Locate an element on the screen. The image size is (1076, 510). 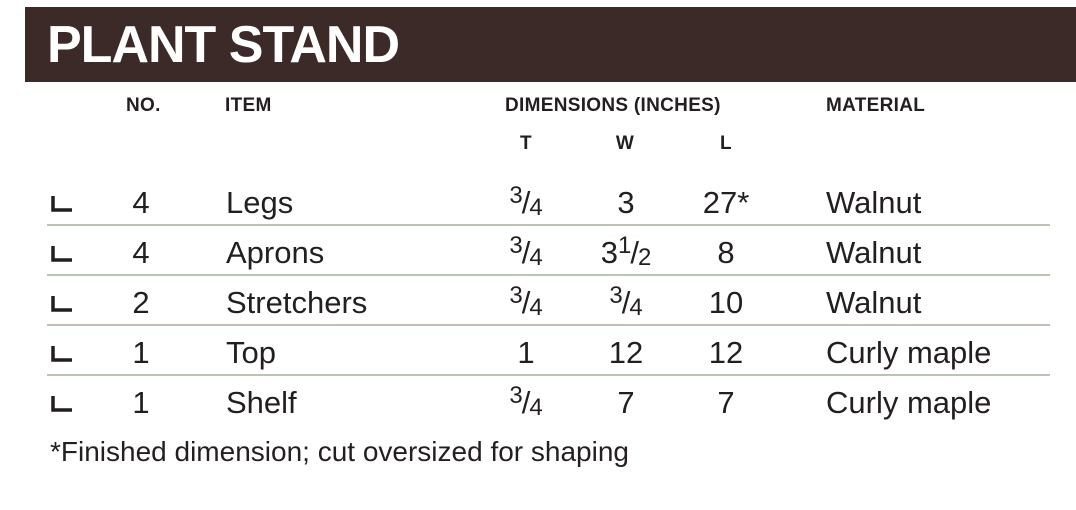
cell-item: Stretchers is located at coordinates (297, 302).